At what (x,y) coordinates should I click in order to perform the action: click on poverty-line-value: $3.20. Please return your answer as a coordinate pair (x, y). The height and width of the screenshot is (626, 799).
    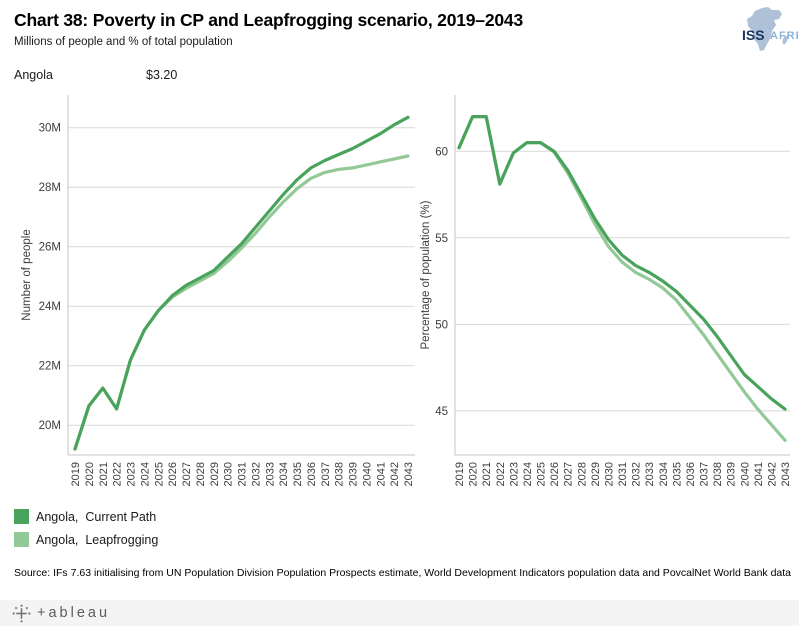
    Looking at the image, I should click on (162, 75).